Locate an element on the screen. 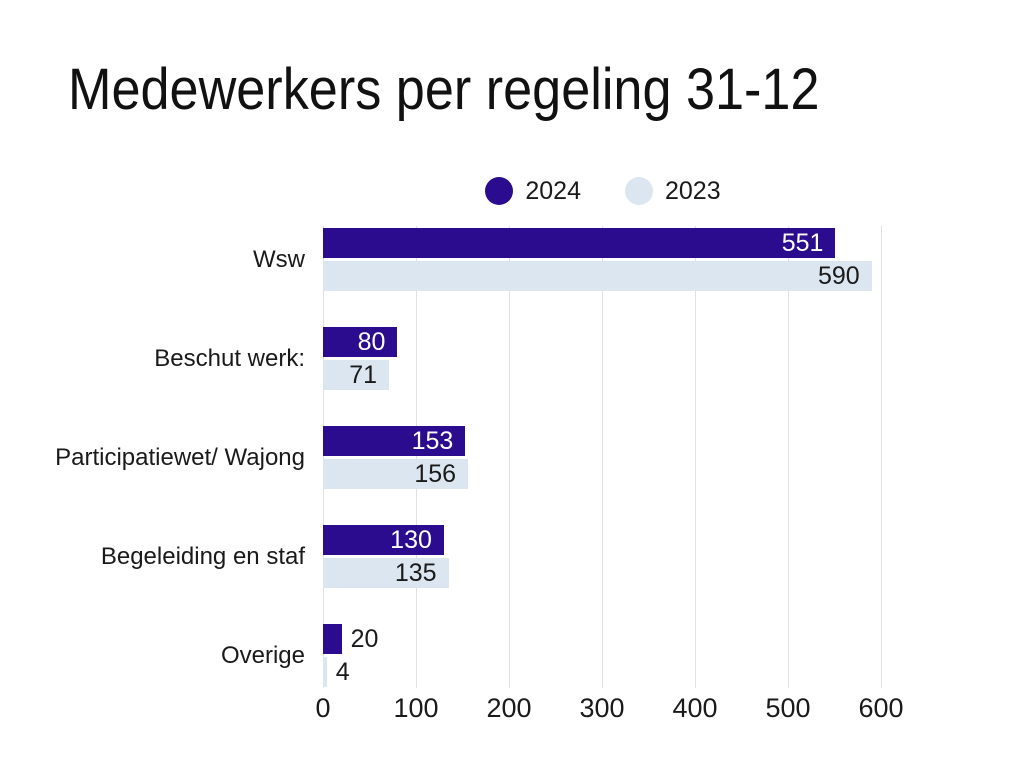 The width and height of the screenshot is (1010, 779). legend-label-2023: 2023 is located at coordinates (693, 190).